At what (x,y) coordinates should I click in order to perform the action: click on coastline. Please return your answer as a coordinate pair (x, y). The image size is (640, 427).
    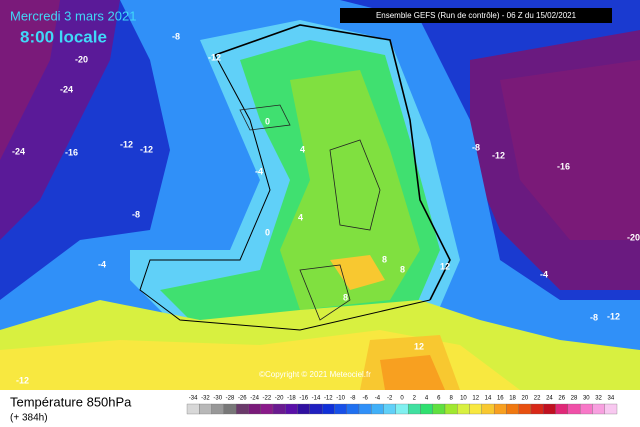
    Looking at the image, I should click on (310, 212).